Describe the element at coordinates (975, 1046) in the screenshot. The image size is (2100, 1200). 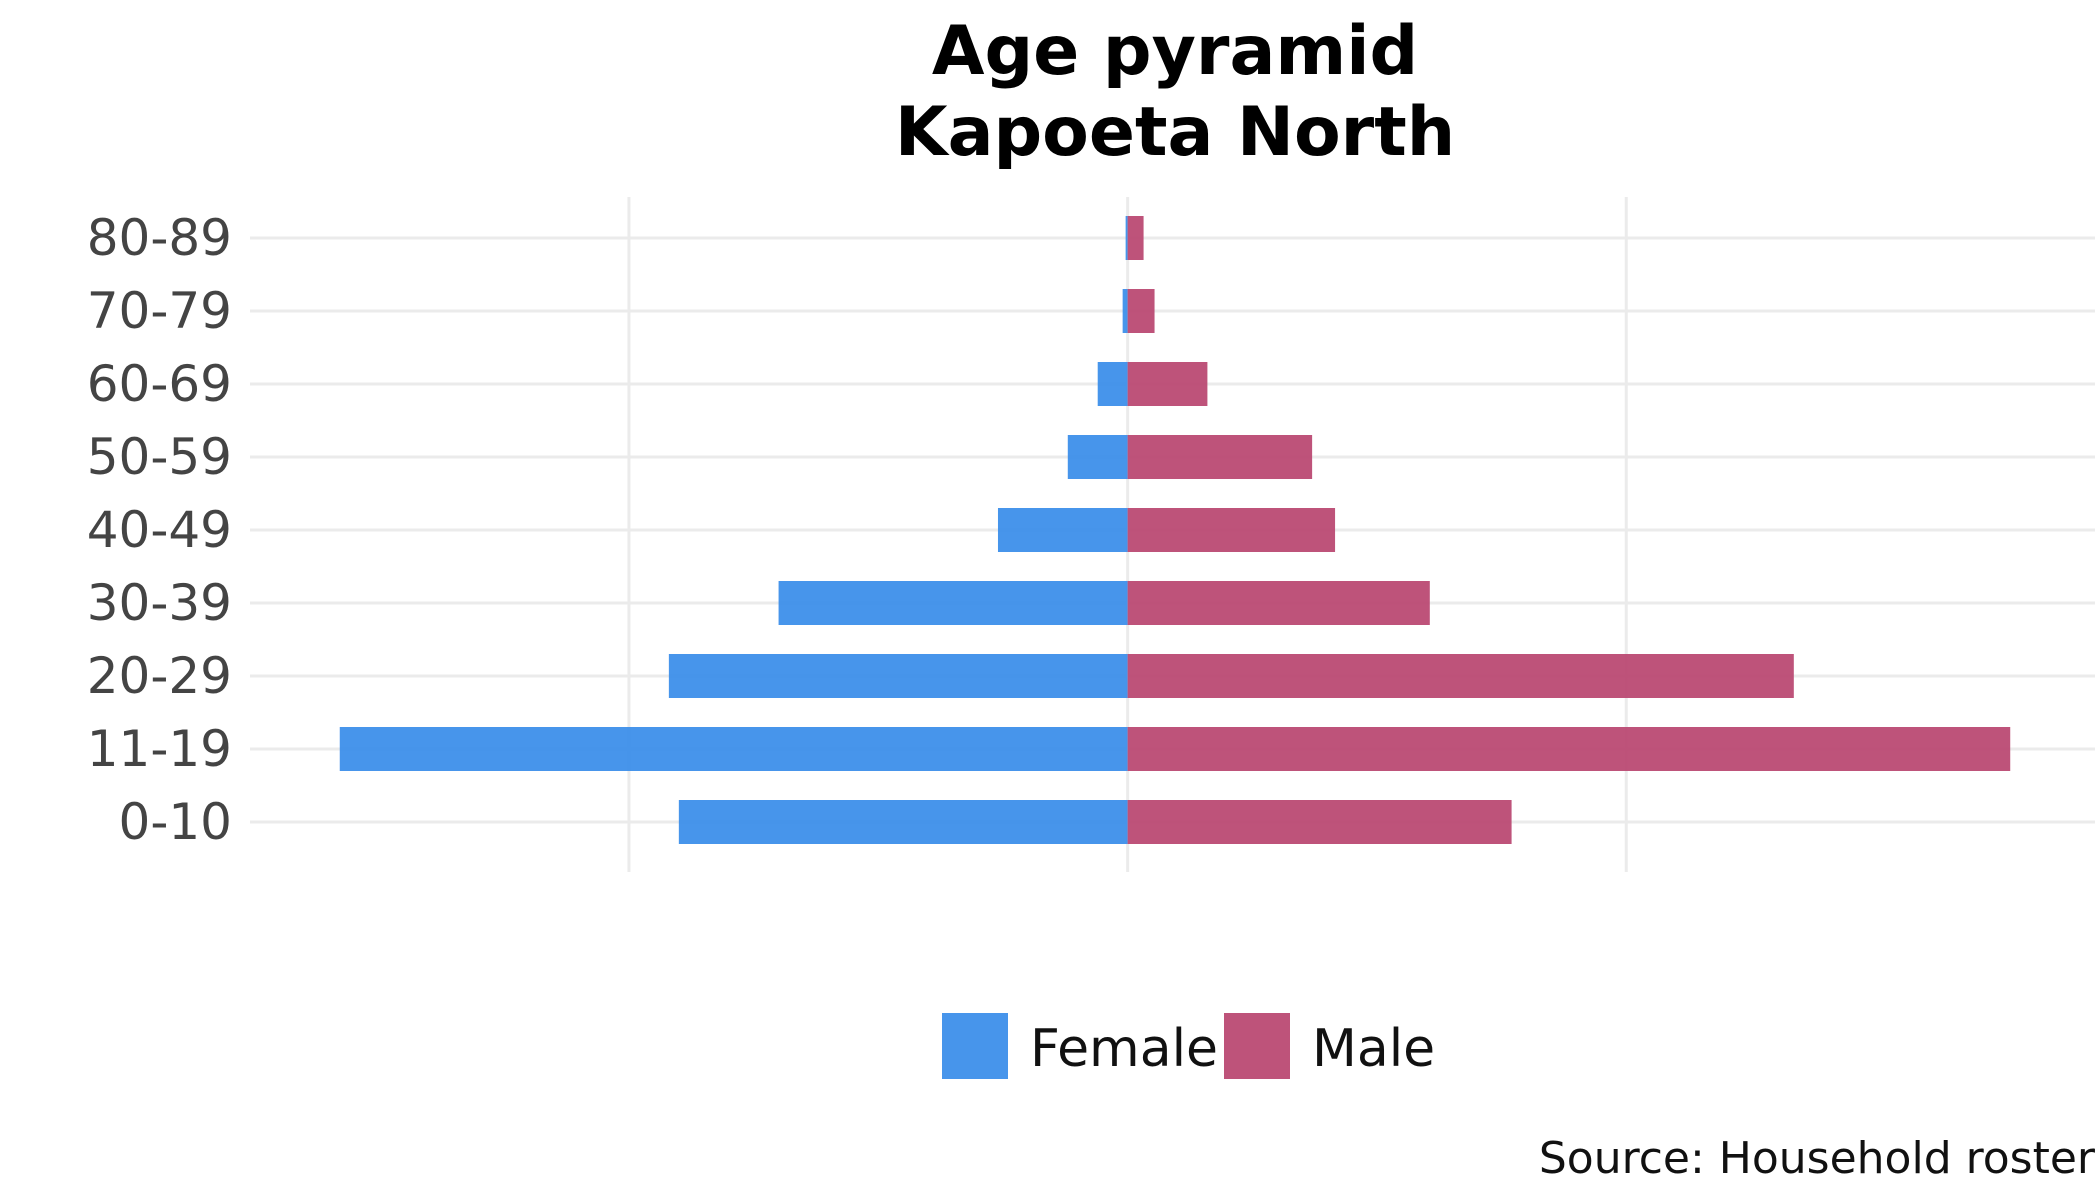
I see `legend-key-female` at that location.